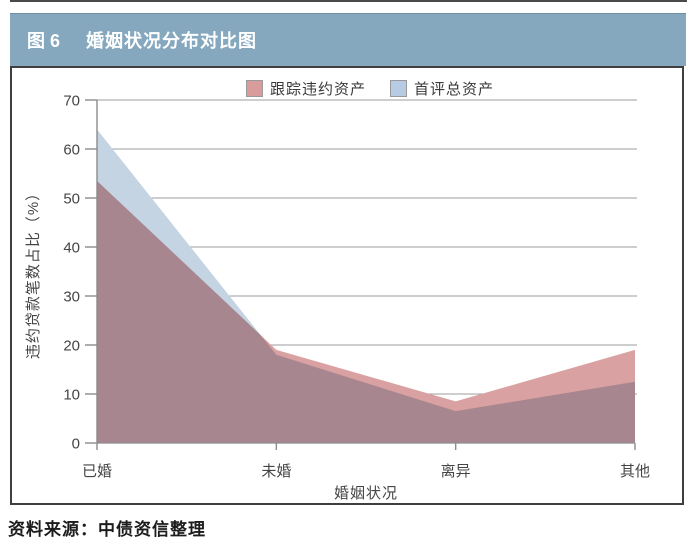  What do you see at coordinates (172, 41) in the screenshot?
I see `figure-title: 婚姻状况分布对比图` at bounding box center [172, 41].